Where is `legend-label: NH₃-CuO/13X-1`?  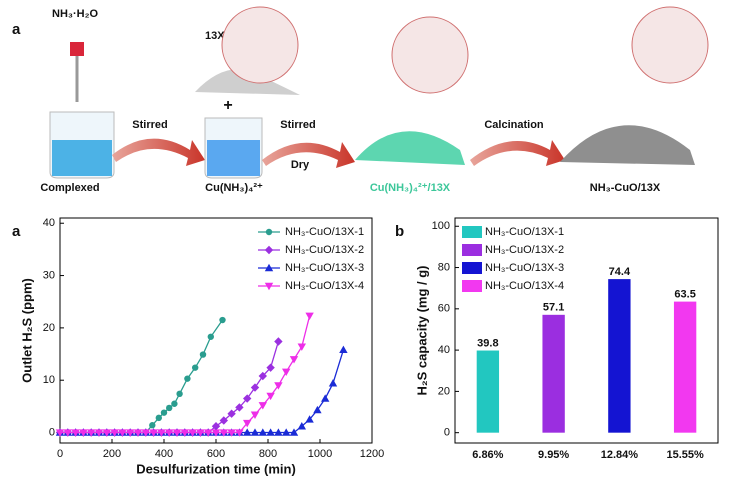
legend-label: NH₃-CuO/13X-1 is located at coordinates (524, 232).